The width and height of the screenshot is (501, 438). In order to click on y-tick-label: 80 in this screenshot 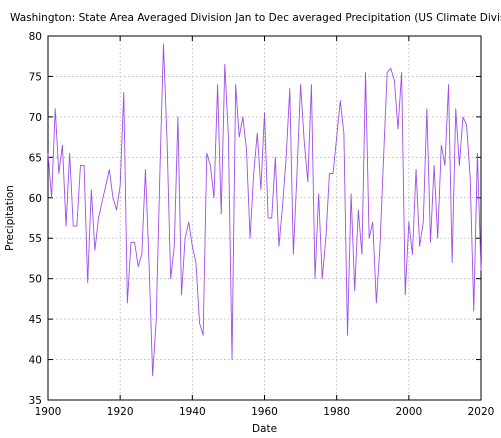, I will do `click(35, 37)`.